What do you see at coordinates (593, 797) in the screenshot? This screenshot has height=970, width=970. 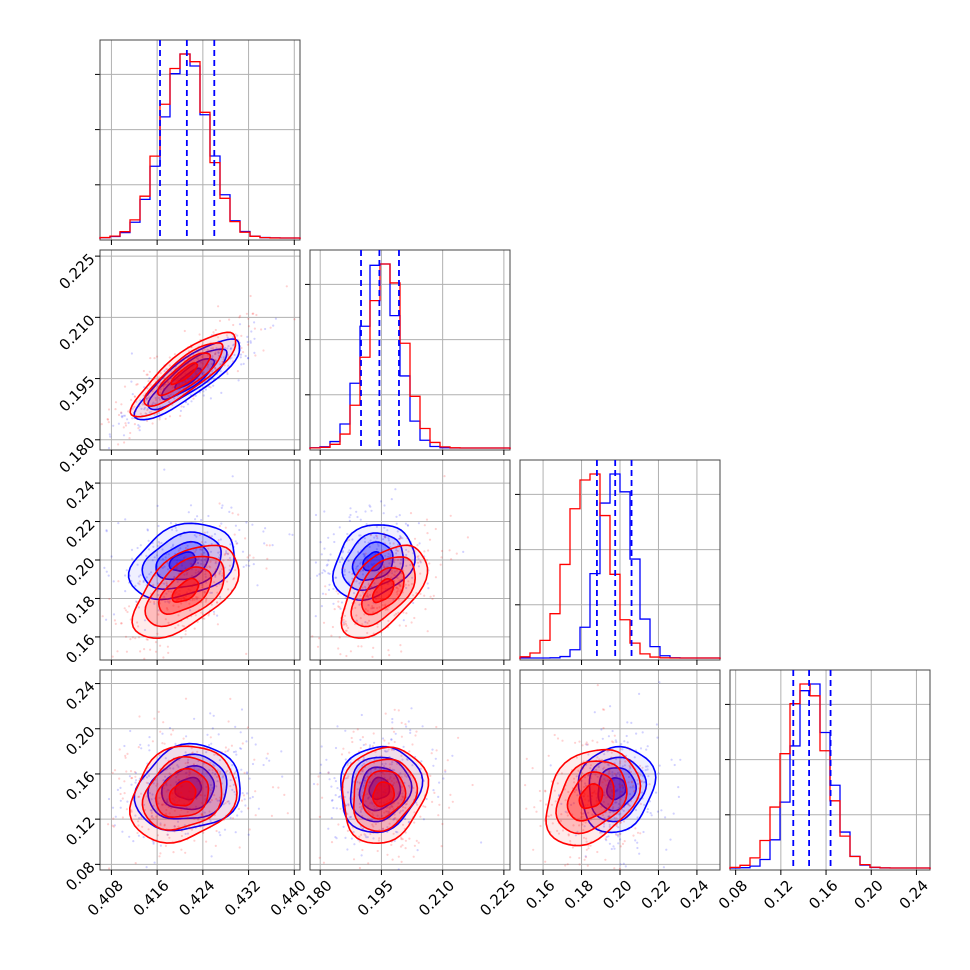 I see `red-contour-line` at bounding box center [593, 797].